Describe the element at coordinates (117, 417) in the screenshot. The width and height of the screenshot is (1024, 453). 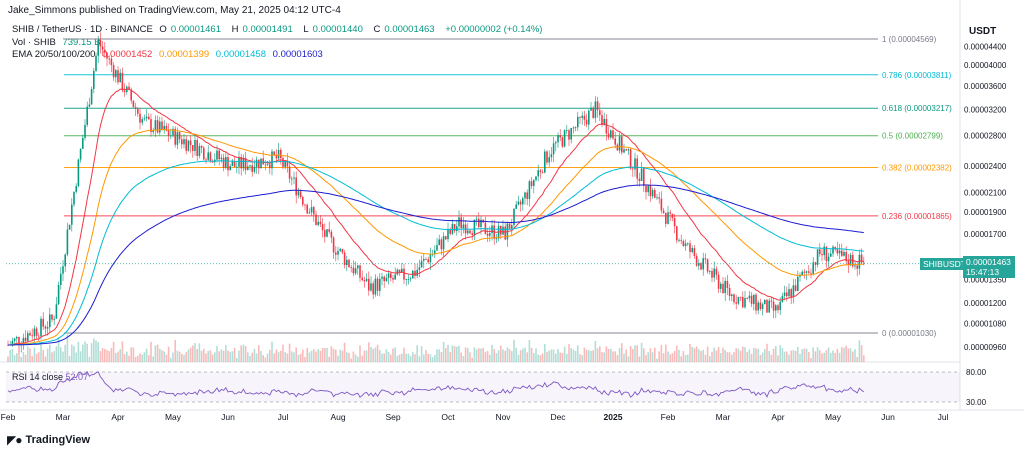
I see `time-tick-2: Apr` at that location.